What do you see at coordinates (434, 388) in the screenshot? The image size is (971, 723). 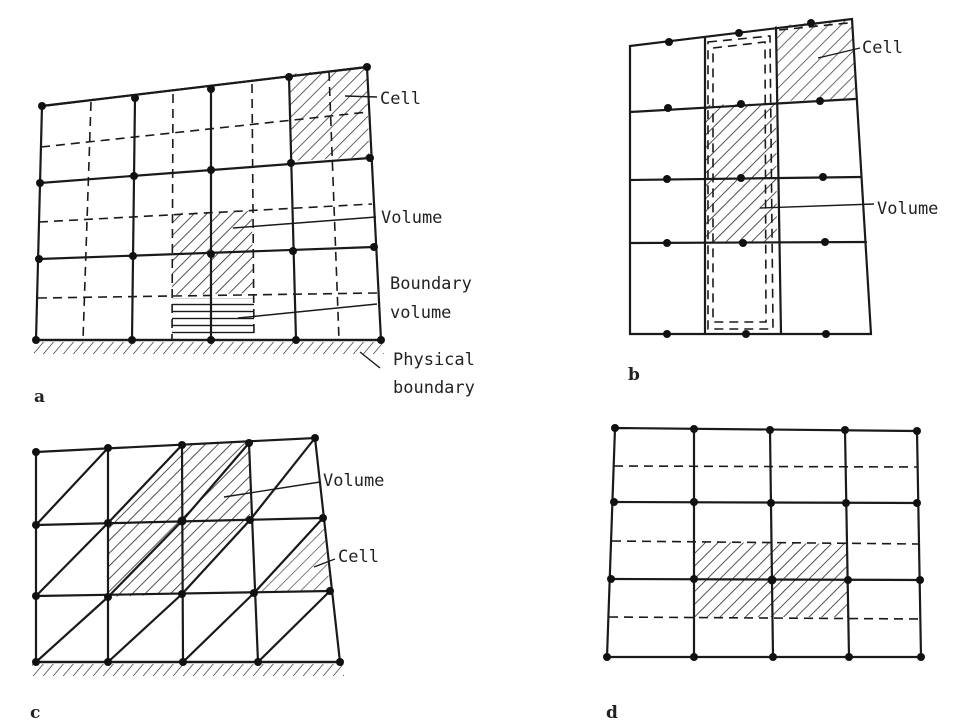 I see `label-physical-boundary-a-2: boundary` at bounding box center [434, 388].